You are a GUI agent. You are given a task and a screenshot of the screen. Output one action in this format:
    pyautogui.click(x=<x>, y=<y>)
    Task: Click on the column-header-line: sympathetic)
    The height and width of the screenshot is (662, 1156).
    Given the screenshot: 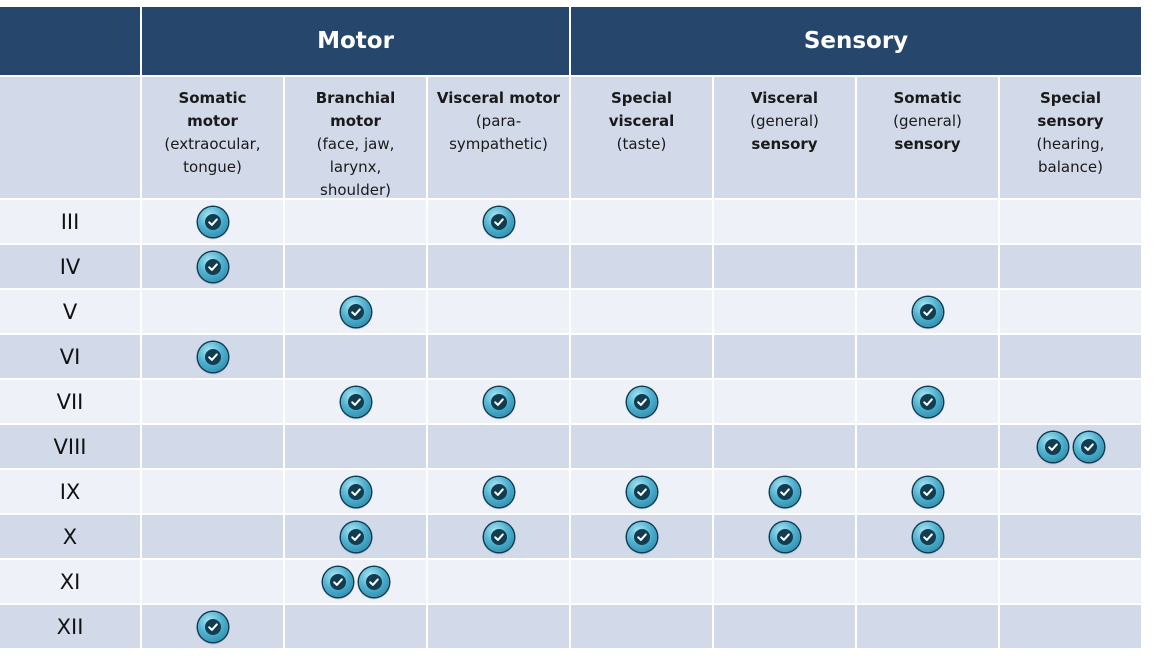 What is the action you would take?
    pyautogui.click(x=498, y=144)
    